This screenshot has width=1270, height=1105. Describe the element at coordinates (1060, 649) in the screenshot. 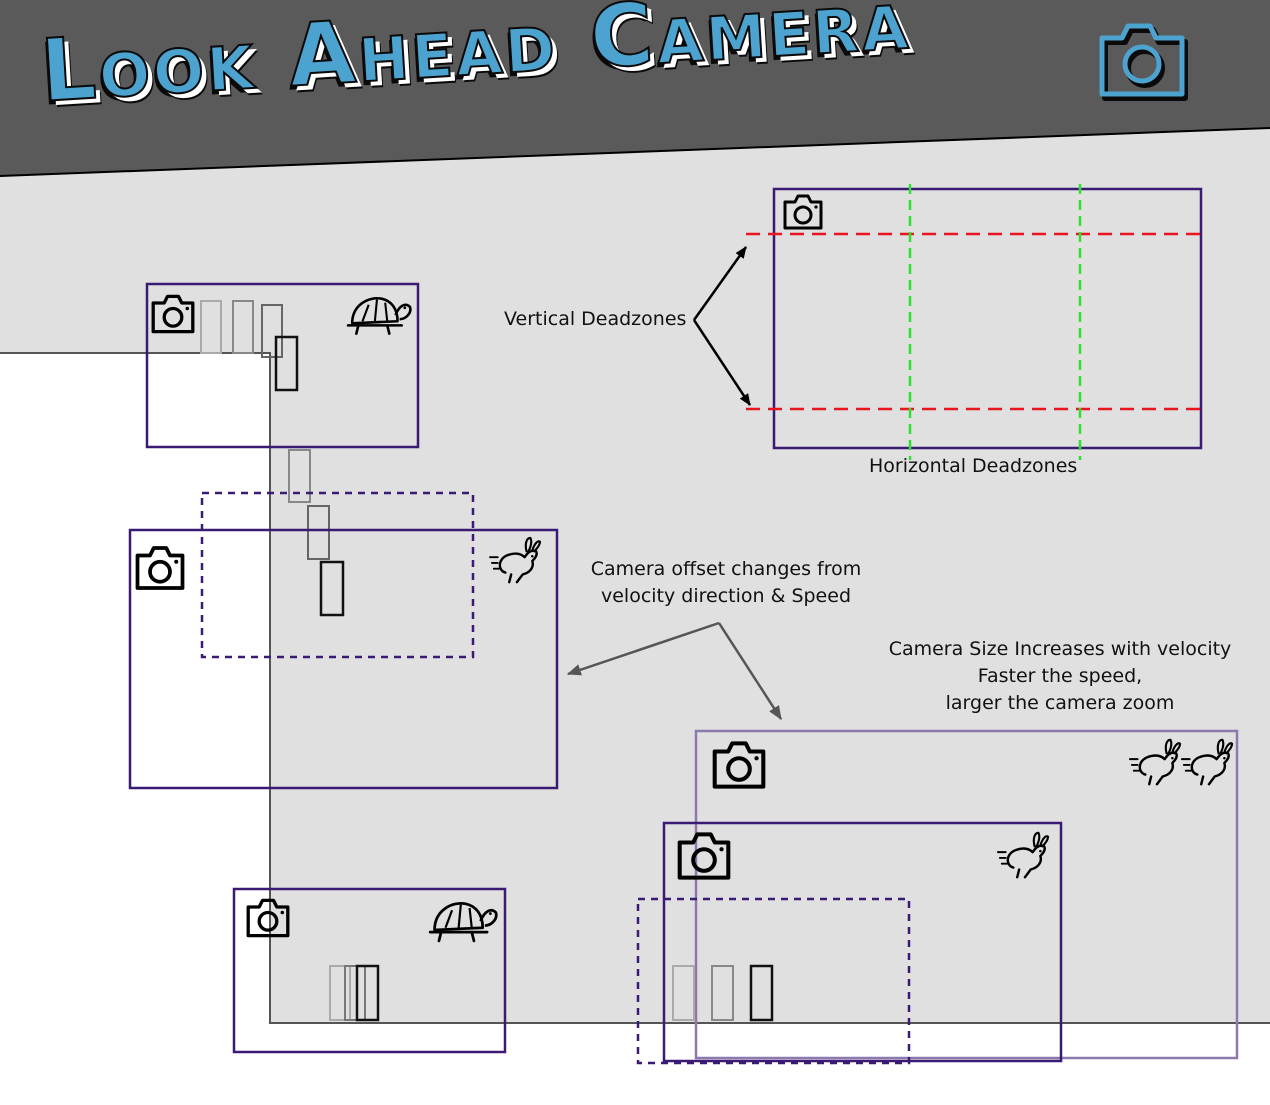

I see `size-annotation-line1: Camera Size Increases with velocity` at that location.